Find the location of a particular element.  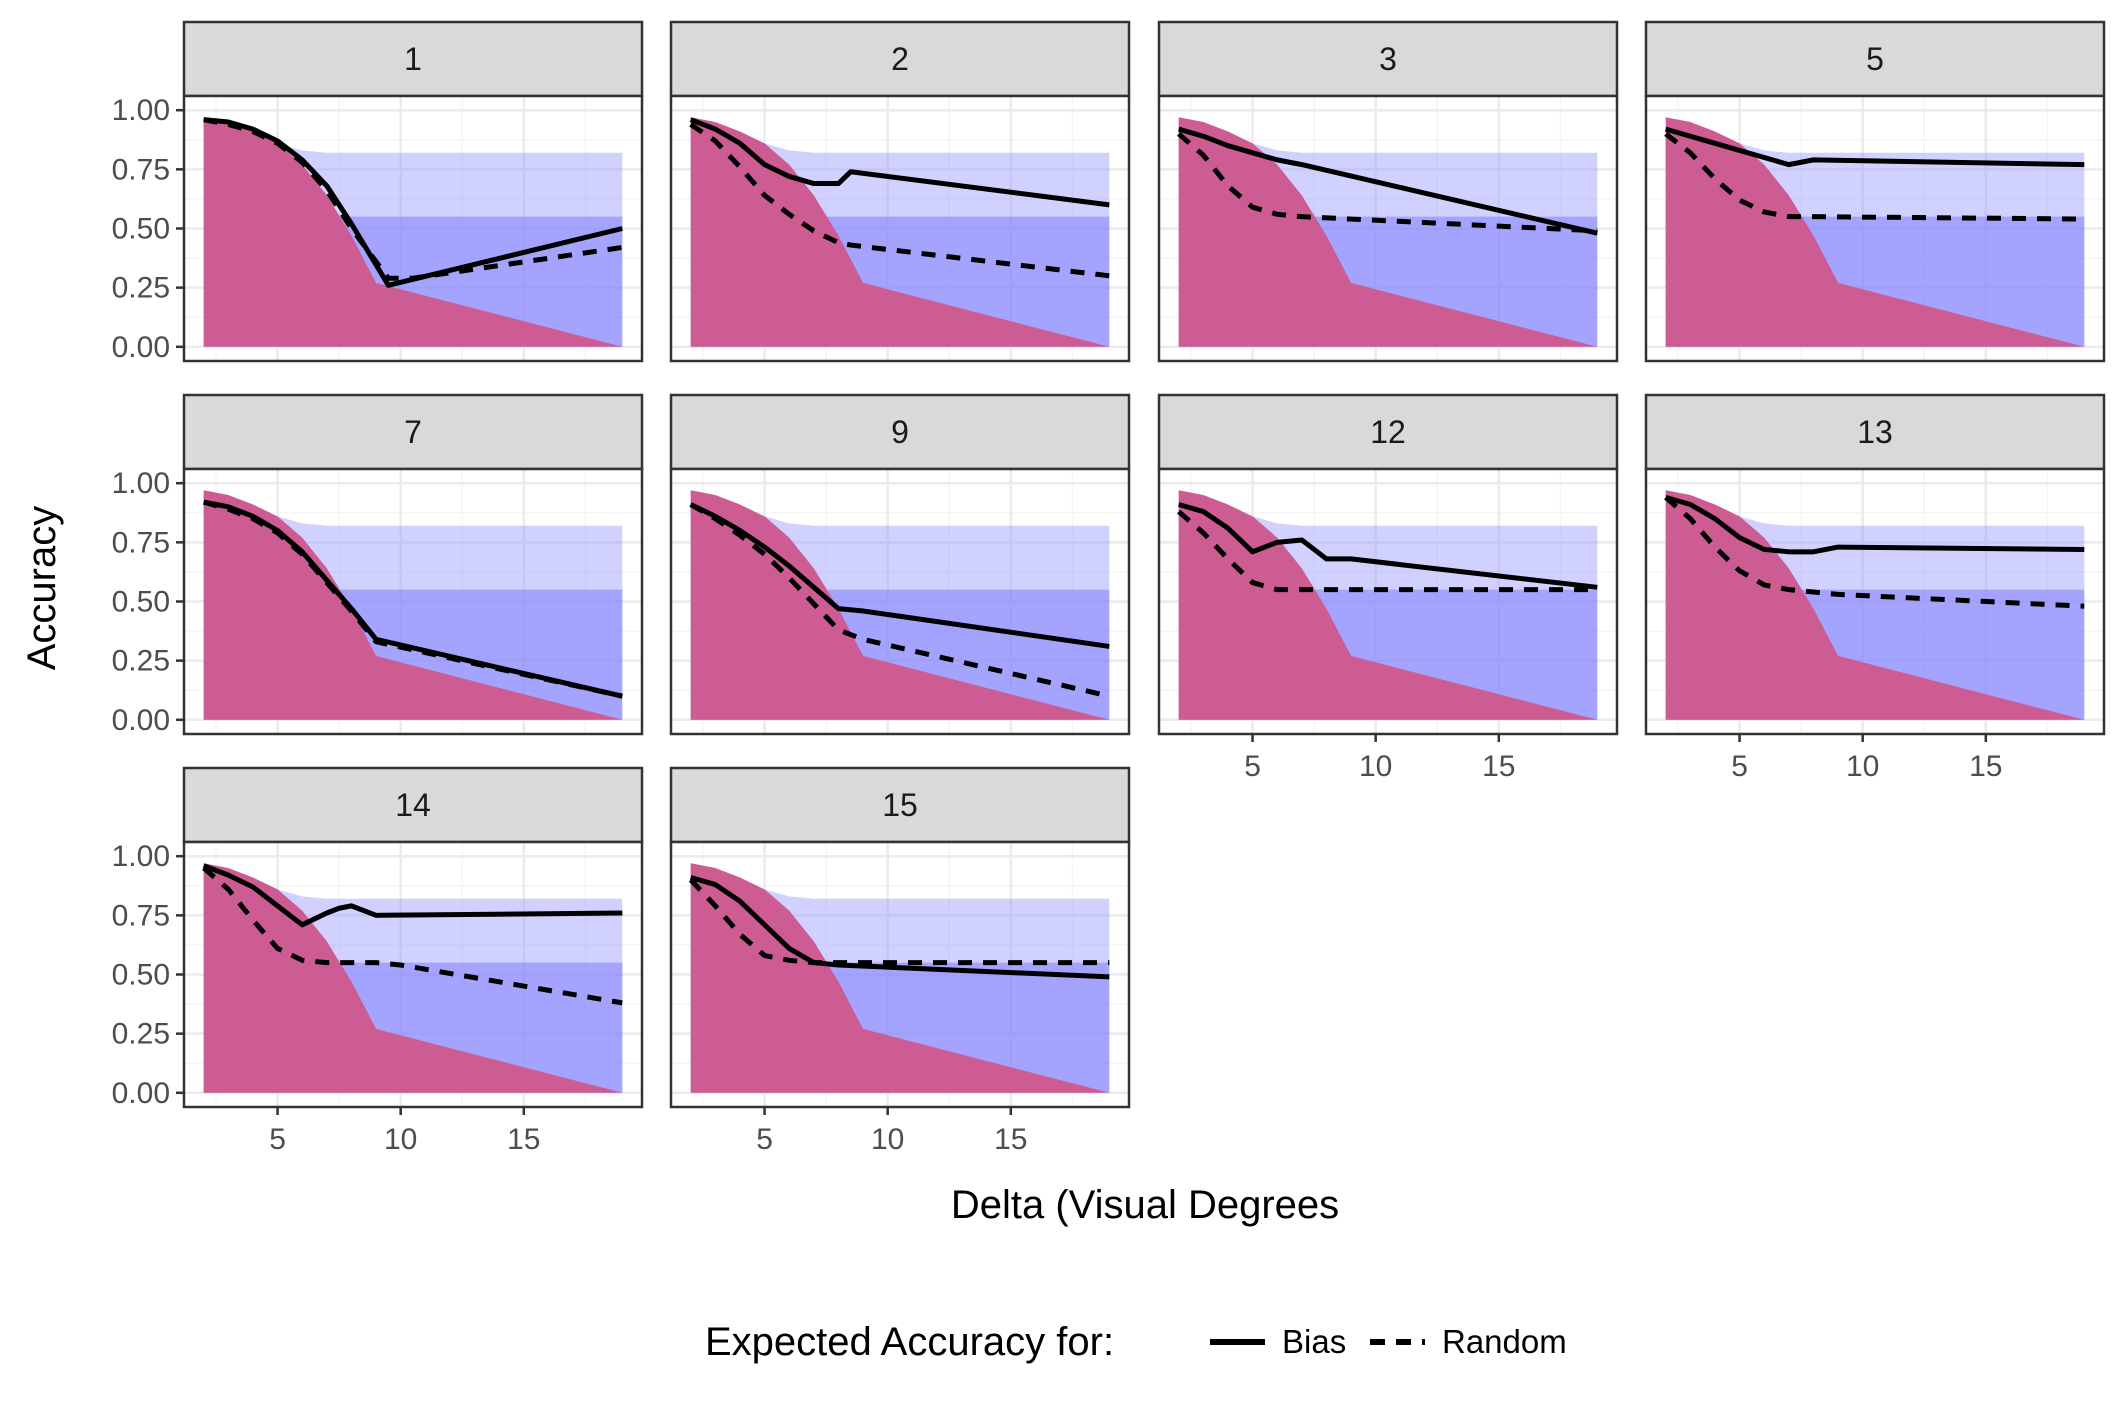

legend-label-random: Random is located at coordinates (1504, 1341).